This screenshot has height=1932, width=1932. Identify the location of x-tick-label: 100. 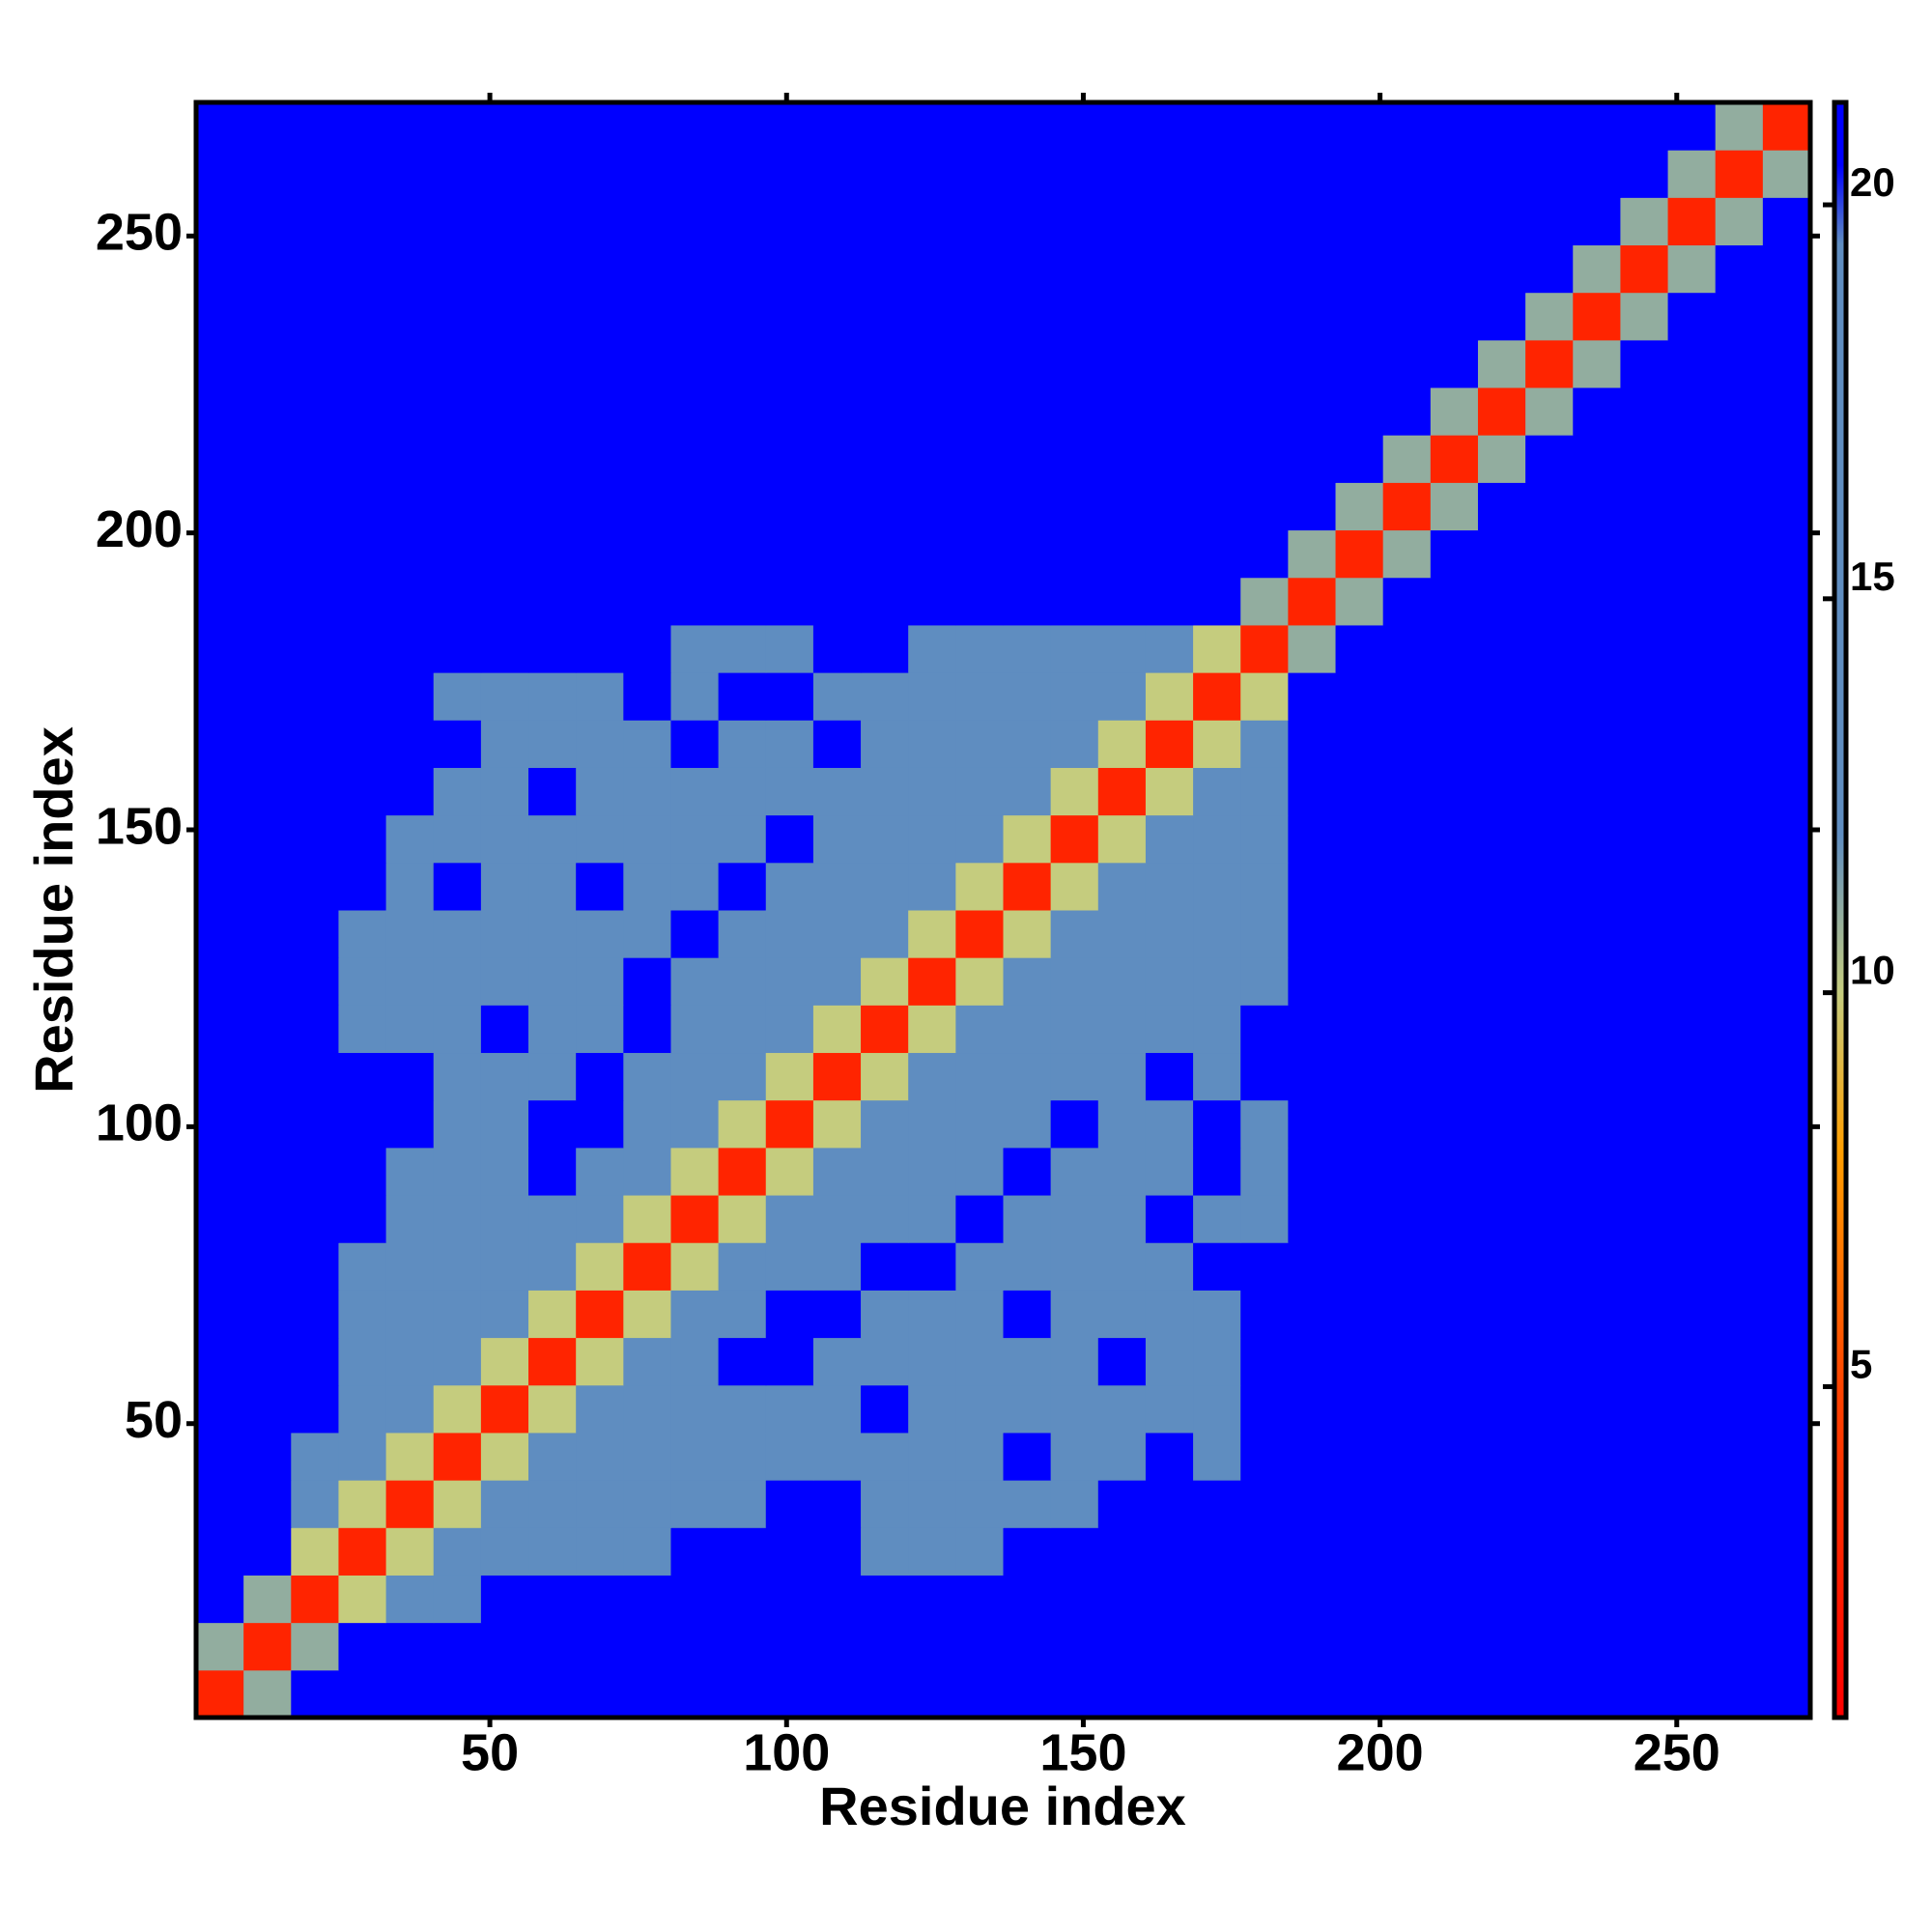
(786, 1752).